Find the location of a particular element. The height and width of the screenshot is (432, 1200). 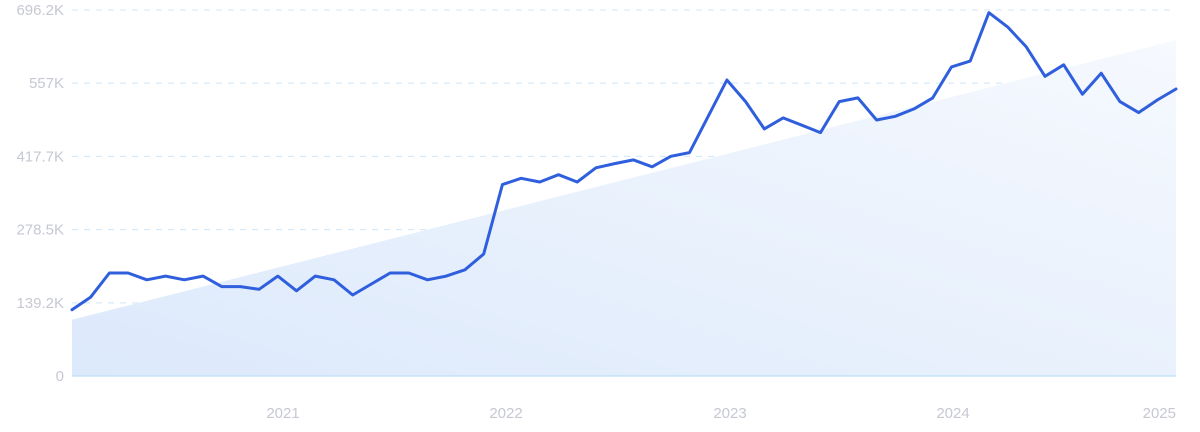

x-axis: 2021 2022 2023 2024 2025 is located at coordinates (721, 413).